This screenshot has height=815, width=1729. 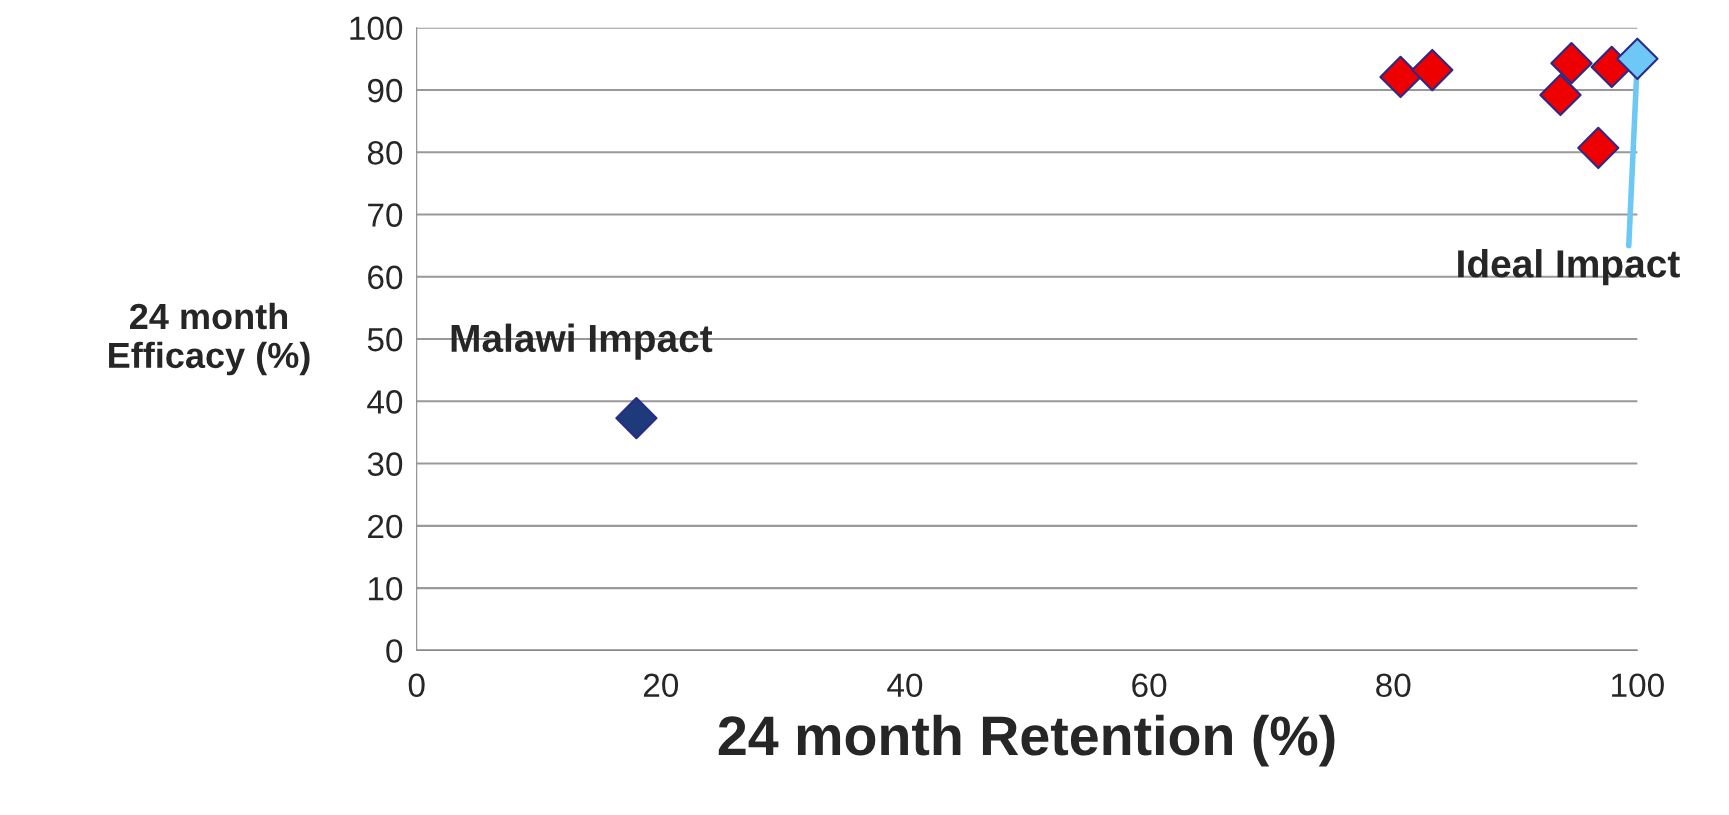 What do you see at coordinates (394, 651) in the screenshot?
I see `y-tick-label: 0` at bounding box center [394, 651].